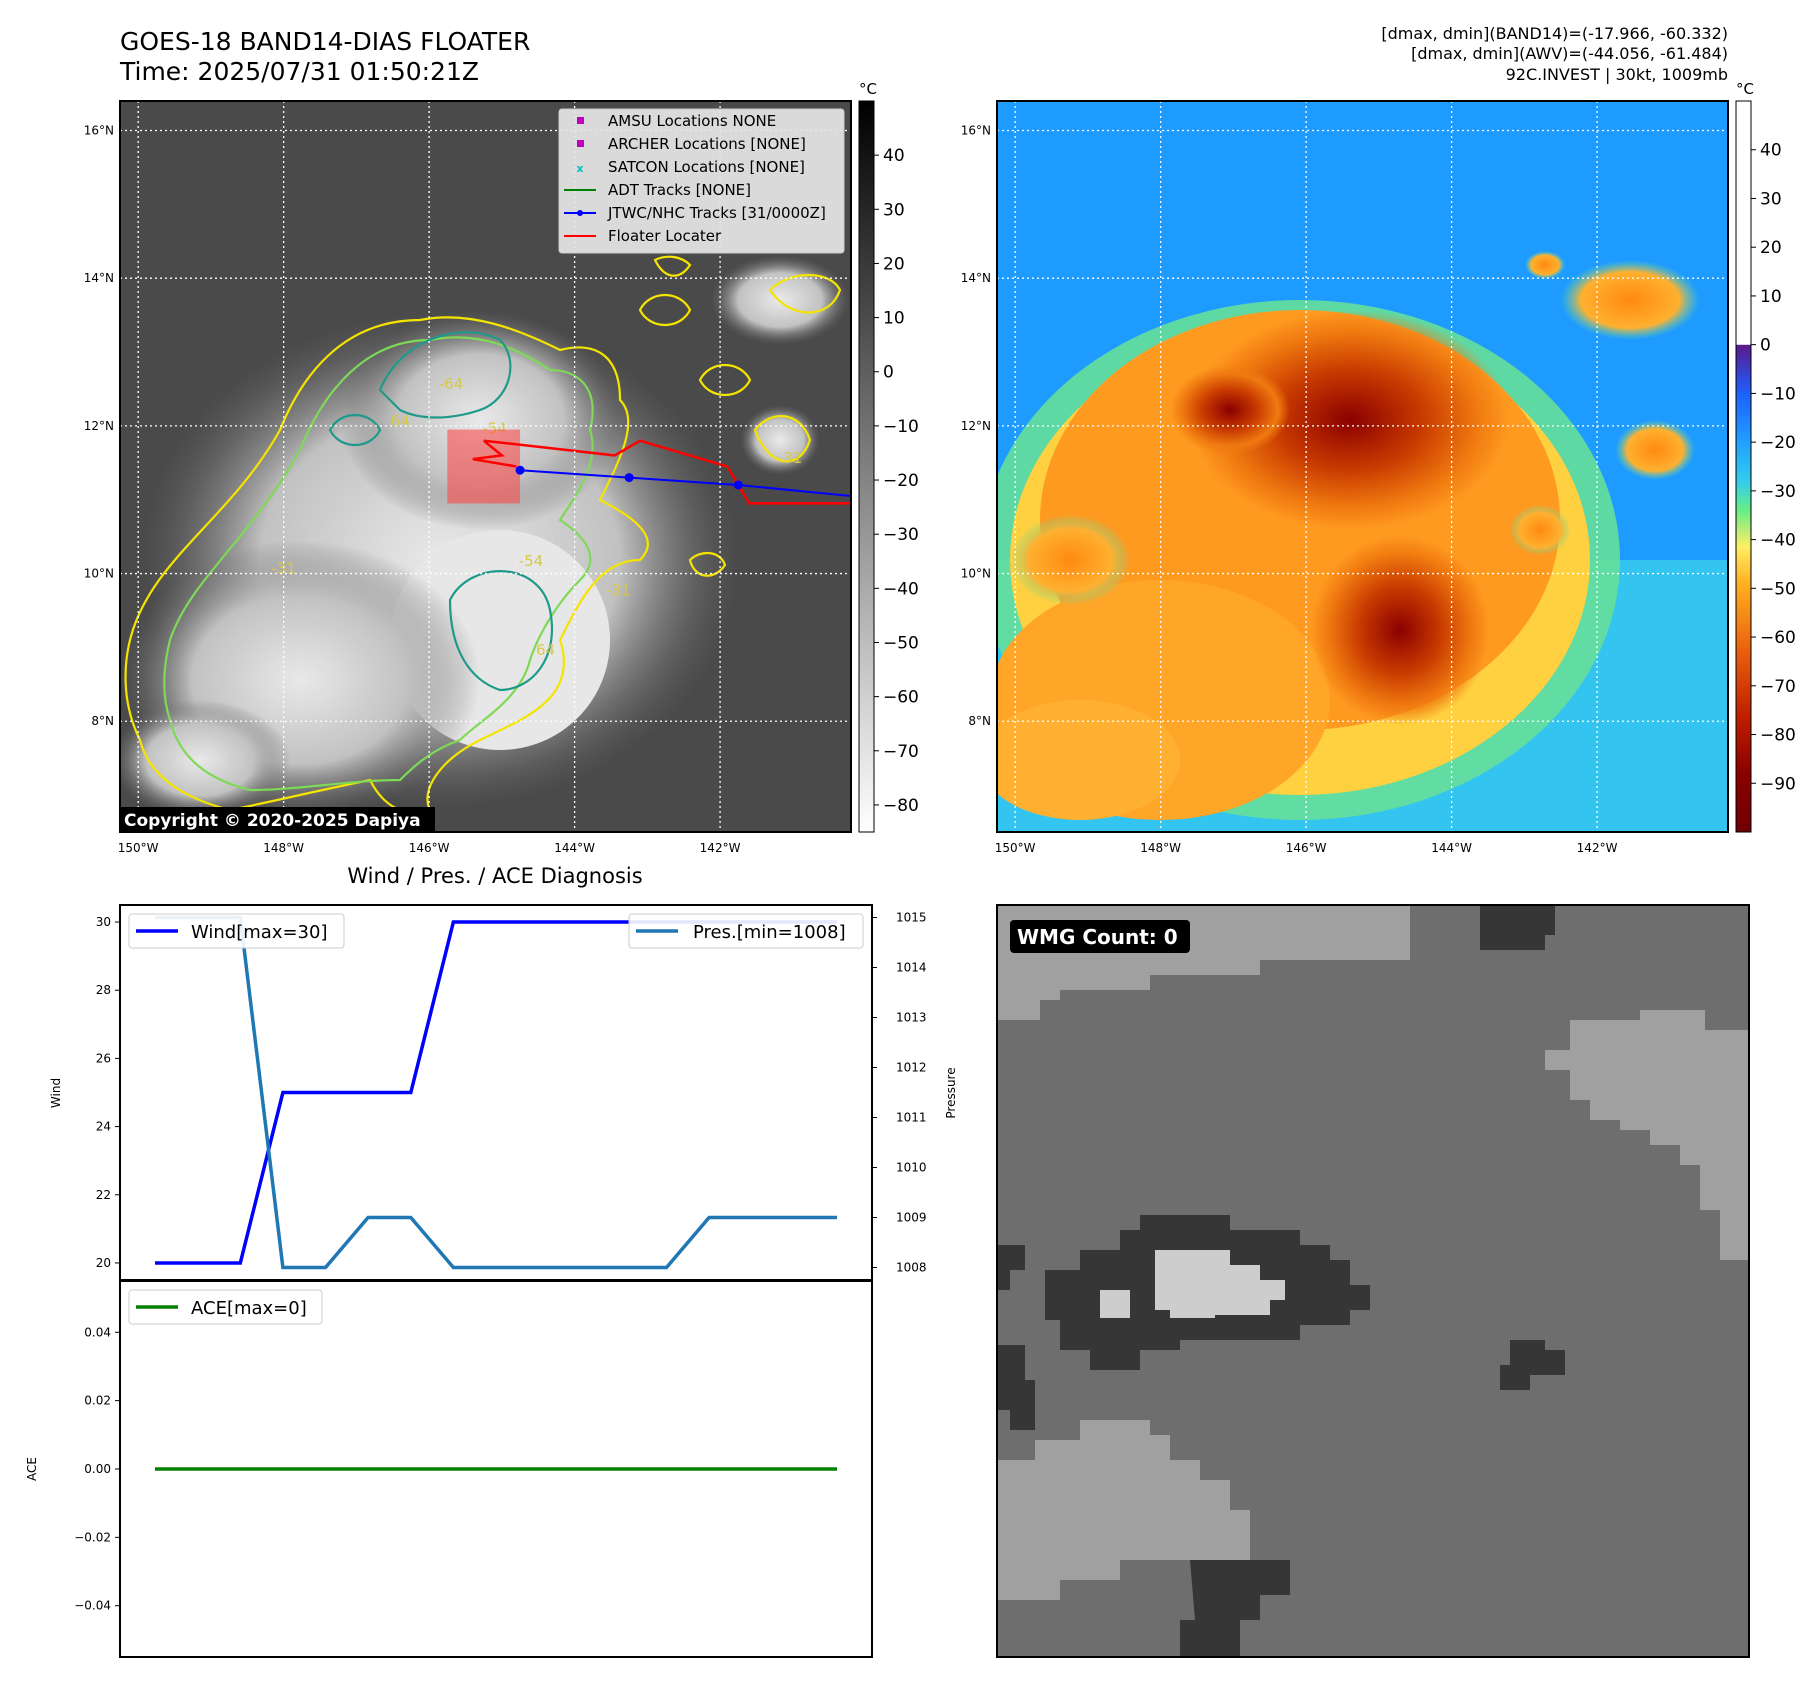  I want to click on lon-tick-label: 142°W, so click(1597, 848).